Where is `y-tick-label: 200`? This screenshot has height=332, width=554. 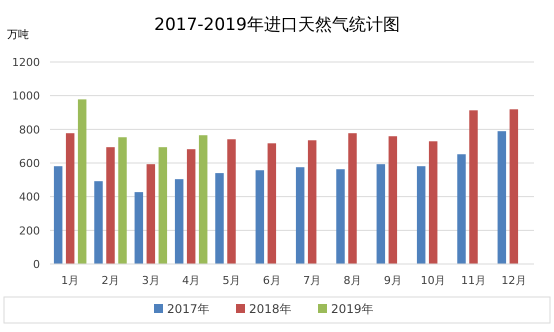
y-tick-label: 200 is located at coordinates (29, 231).